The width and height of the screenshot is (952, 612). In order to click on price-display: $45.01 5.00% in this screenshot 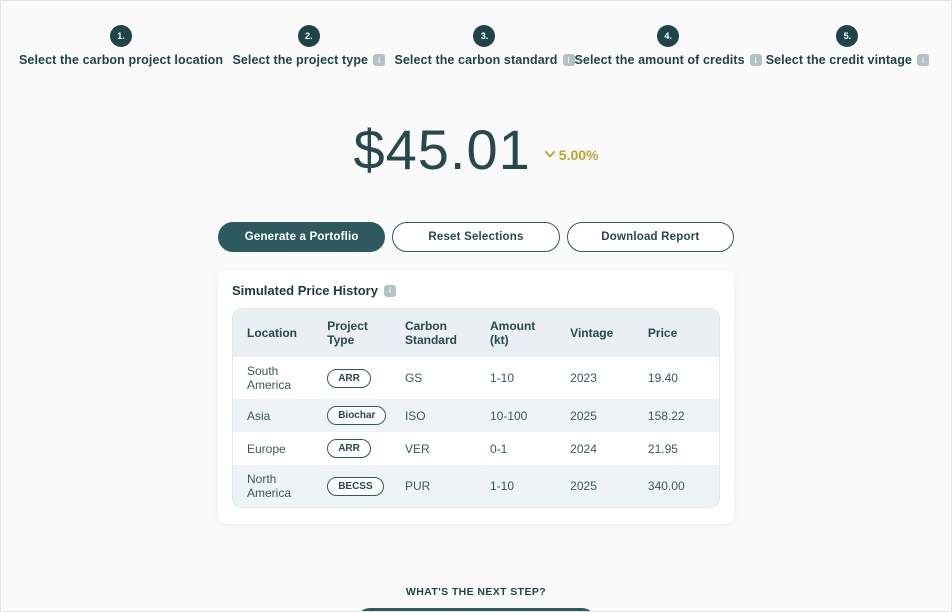, I will do `click(476, 149)`.